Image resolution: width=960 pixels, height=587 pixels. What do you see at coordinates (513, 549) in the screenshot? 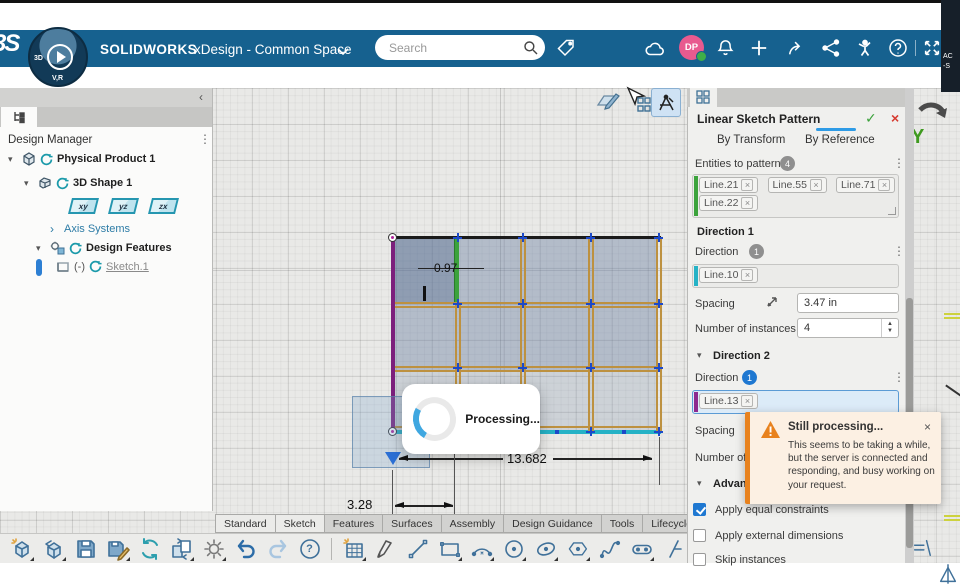
I see `circle-tool-icon` at bounding box center [513, 549].